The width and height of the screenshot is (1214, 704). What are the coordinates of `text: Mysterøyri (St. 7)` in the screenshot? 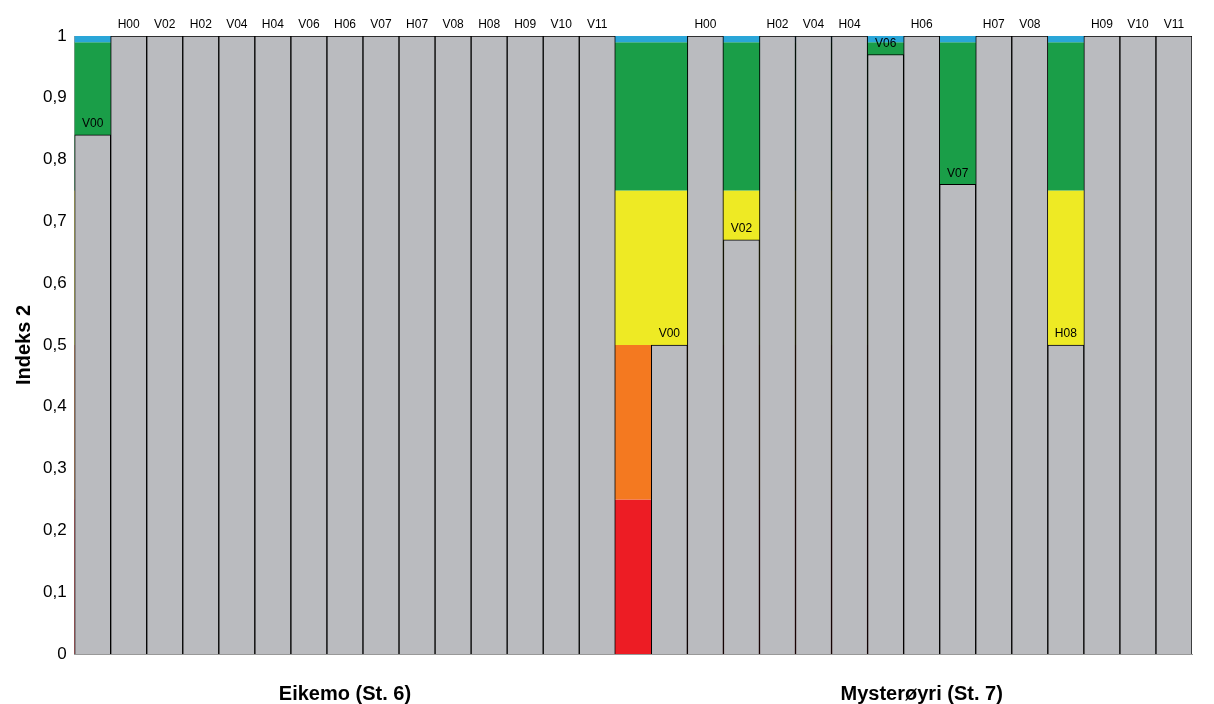 It's located at (921, 692).